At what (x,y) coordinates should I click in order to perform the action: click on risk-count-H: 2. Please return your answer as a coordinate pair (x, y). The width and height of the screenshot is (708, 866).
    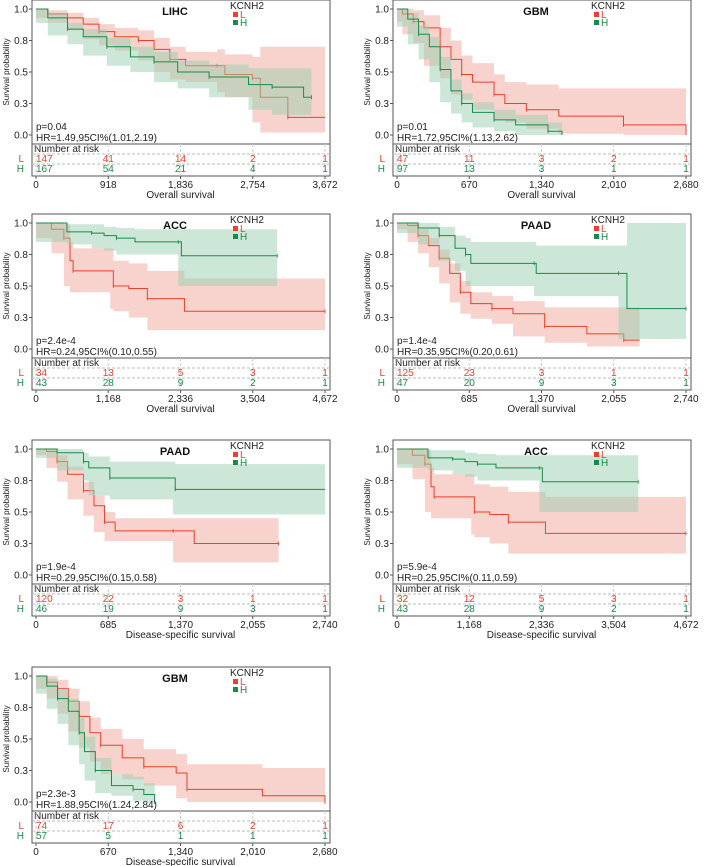
    Looking at the image, I should click on (614, 609).